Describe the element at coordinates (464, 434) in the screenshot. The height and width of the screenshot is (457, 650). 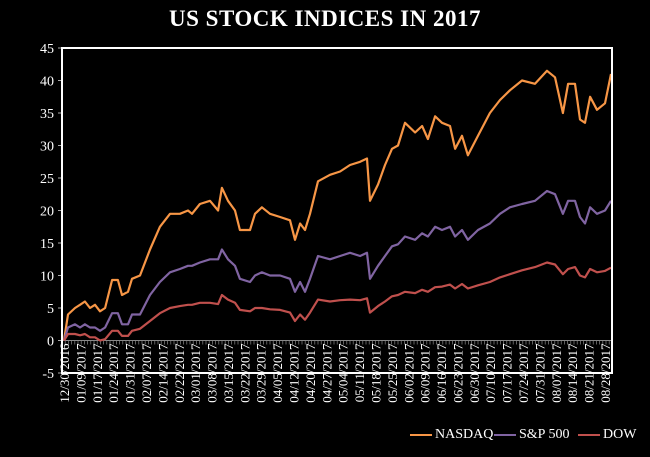
I see `legend-label-nasdaq: NASDAQ` at that location.